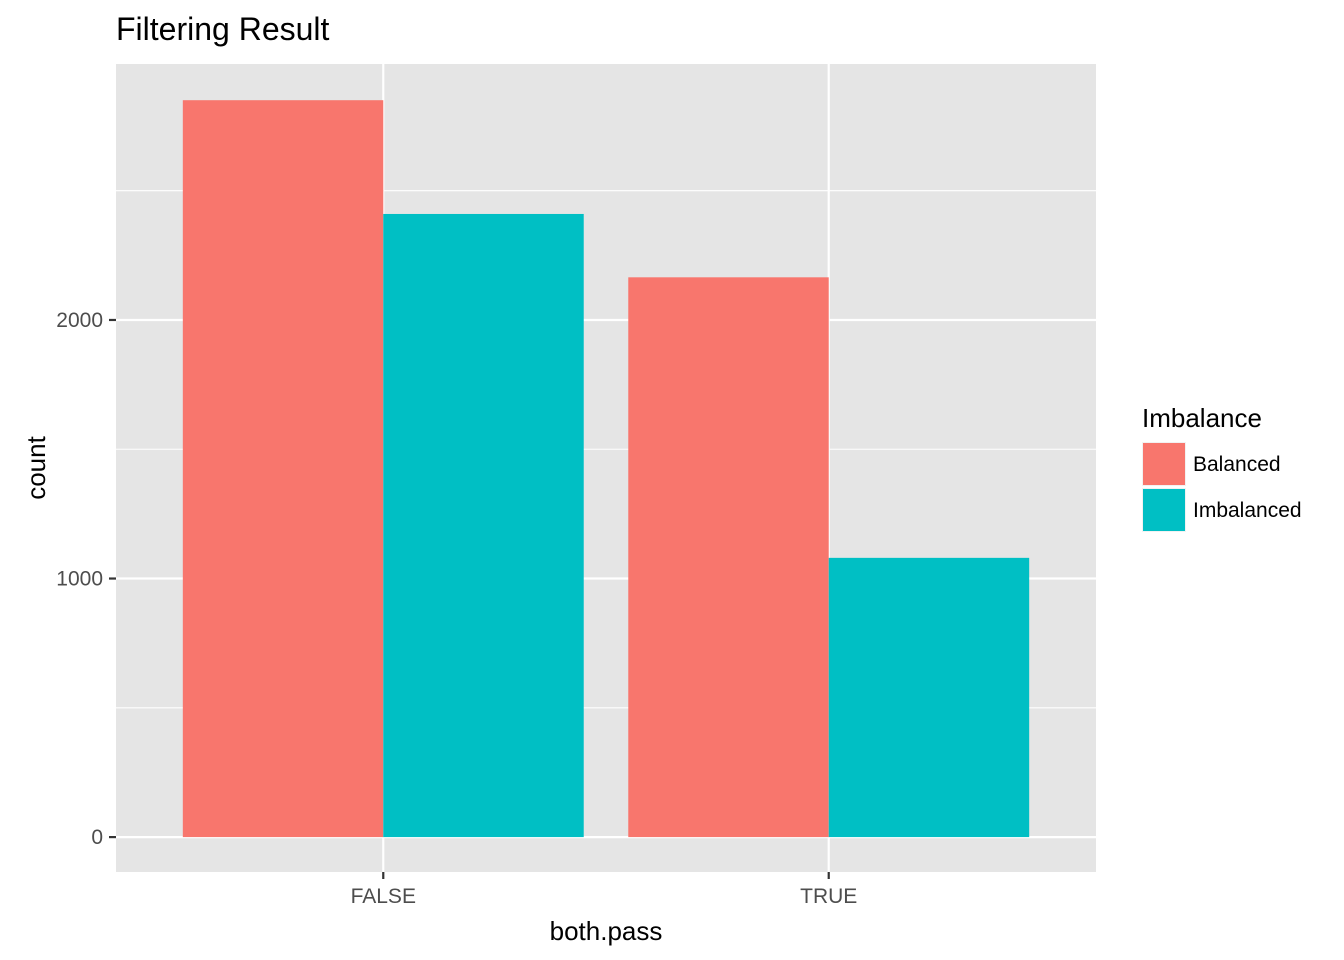 This screenshot has width=1344, height=960. I want to click on legend-swatch-imbalanced, so click(1164, 510).